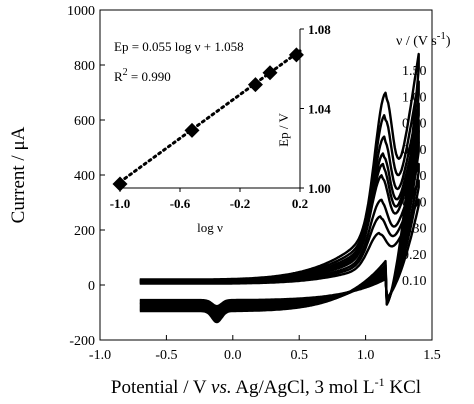 This screenshot has height=404, width=474. I want to click on inset-y-tick-label: 1.00, so click(319, 188).